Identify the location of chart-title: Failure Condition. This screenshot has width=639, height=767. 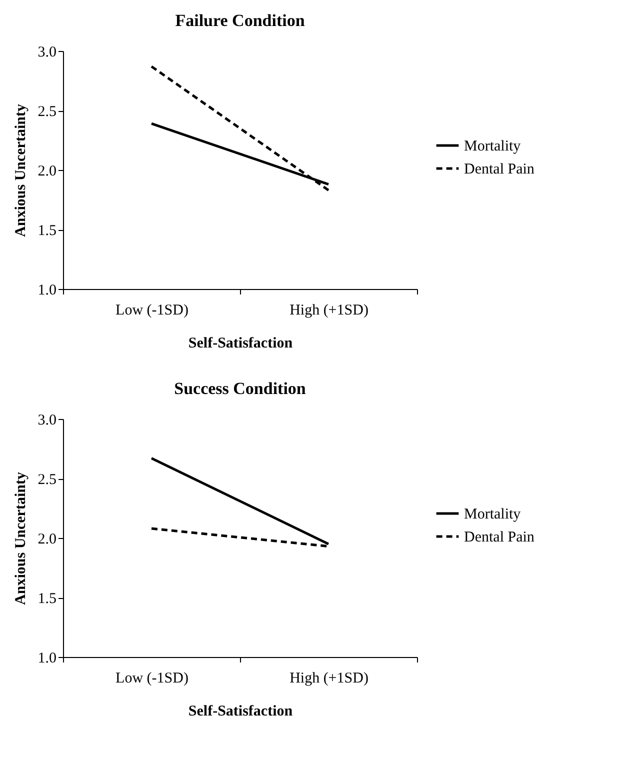
(240, 20).